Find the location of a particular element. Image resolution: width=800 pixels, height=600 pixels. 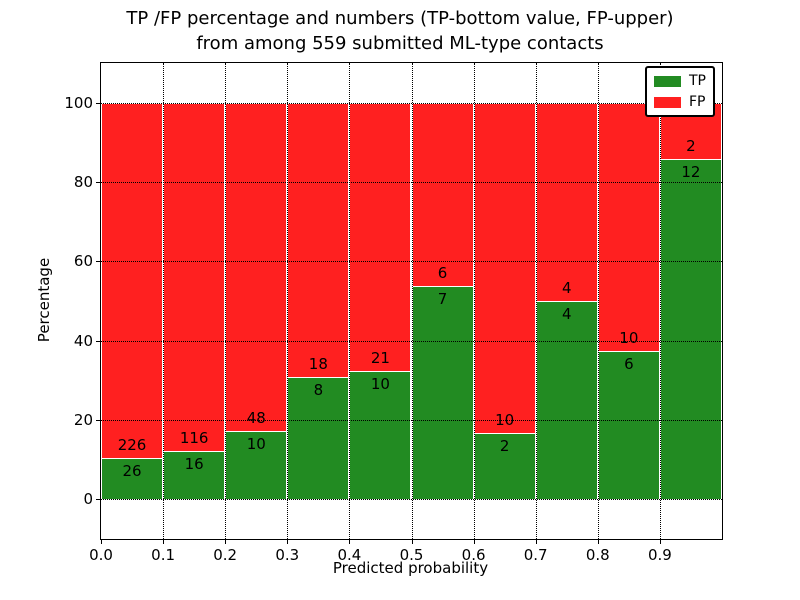

y-tick-label: 80 is located at coordinates (83, 182).